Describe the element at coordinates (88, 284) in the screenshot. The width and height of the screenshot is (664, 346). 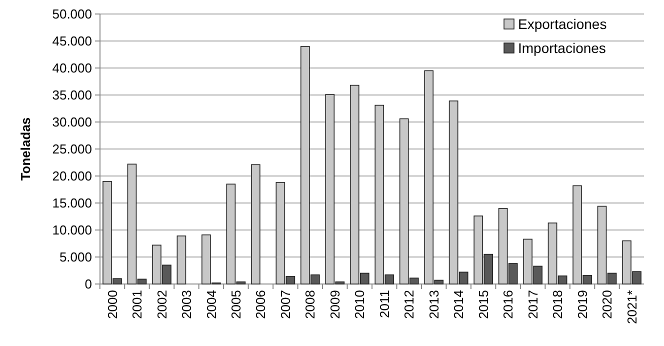
I see `y-tick-label: 0` at that location.